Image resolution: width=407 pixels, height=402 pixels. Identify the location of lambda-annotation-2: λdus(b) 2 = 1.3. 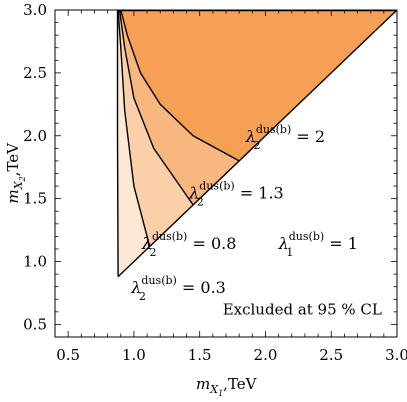
(236, 194).